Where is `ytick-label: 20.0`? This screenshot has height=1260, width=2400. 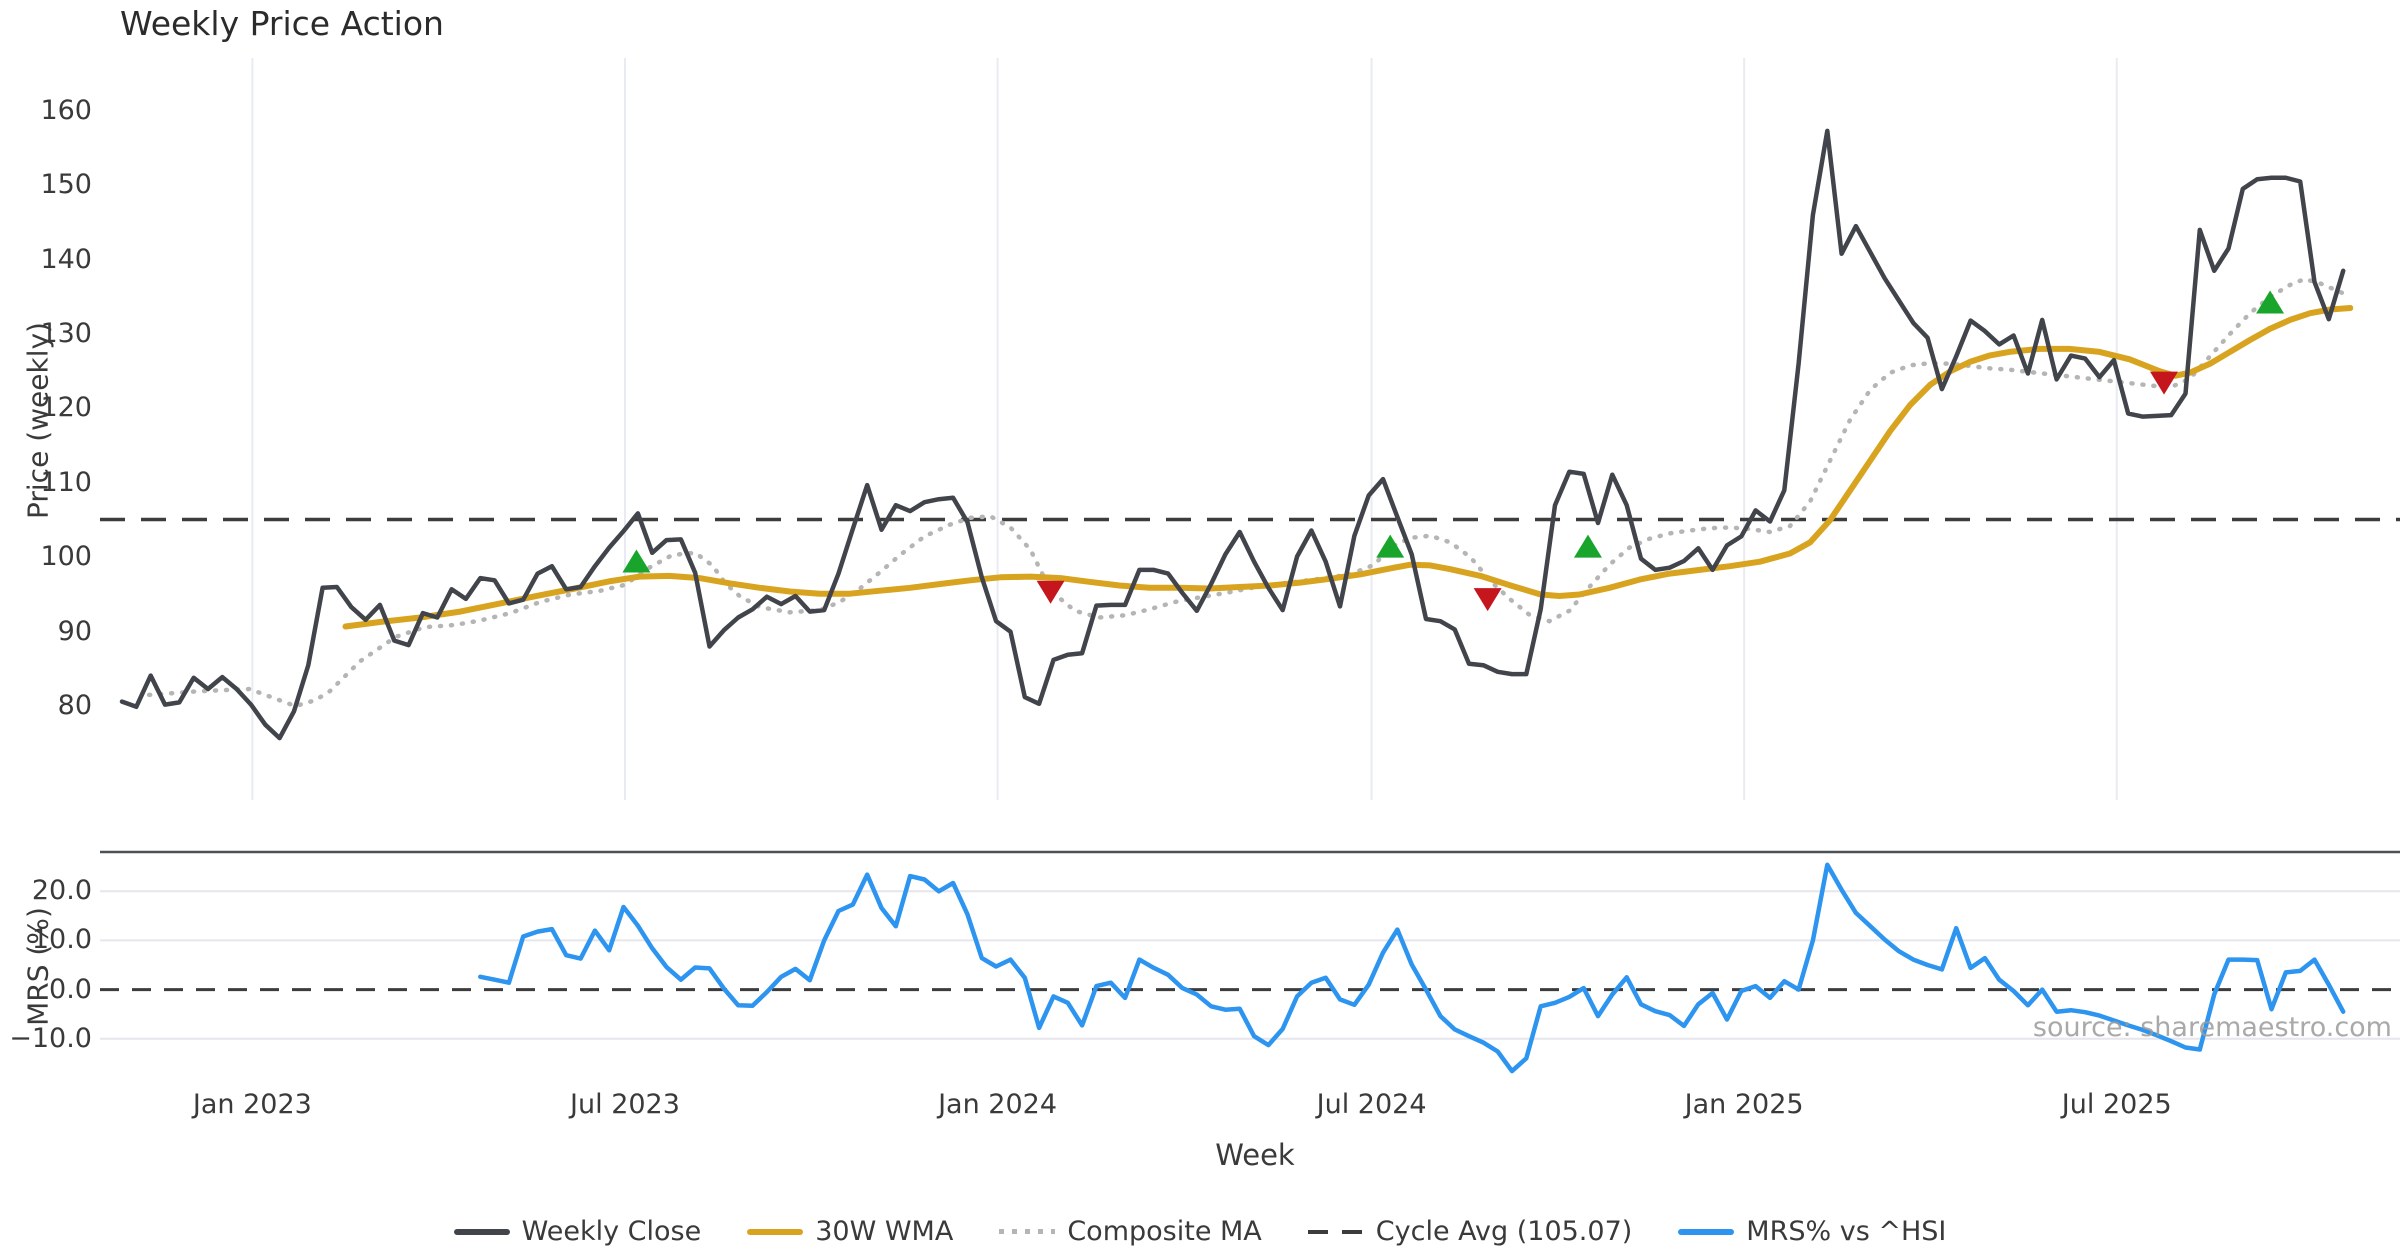 ytick-label: 20.0 is located at coordinates (61, 891).